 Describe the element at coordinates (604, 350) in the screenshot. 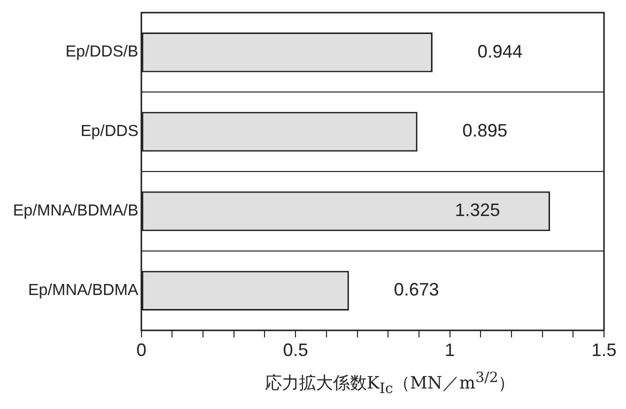

I see `x-tick-label: 1.5` at that location.